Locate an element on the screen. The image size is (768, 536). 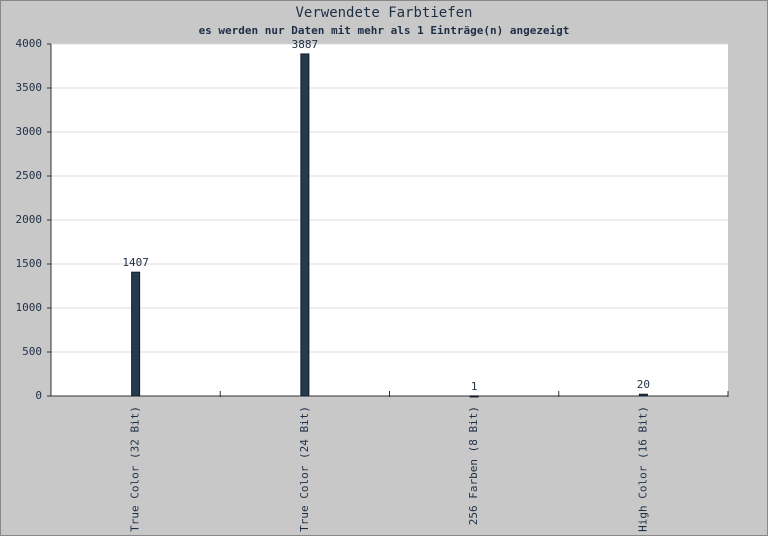
y-tick-label: 3000 is located at coordinates (29, 131).